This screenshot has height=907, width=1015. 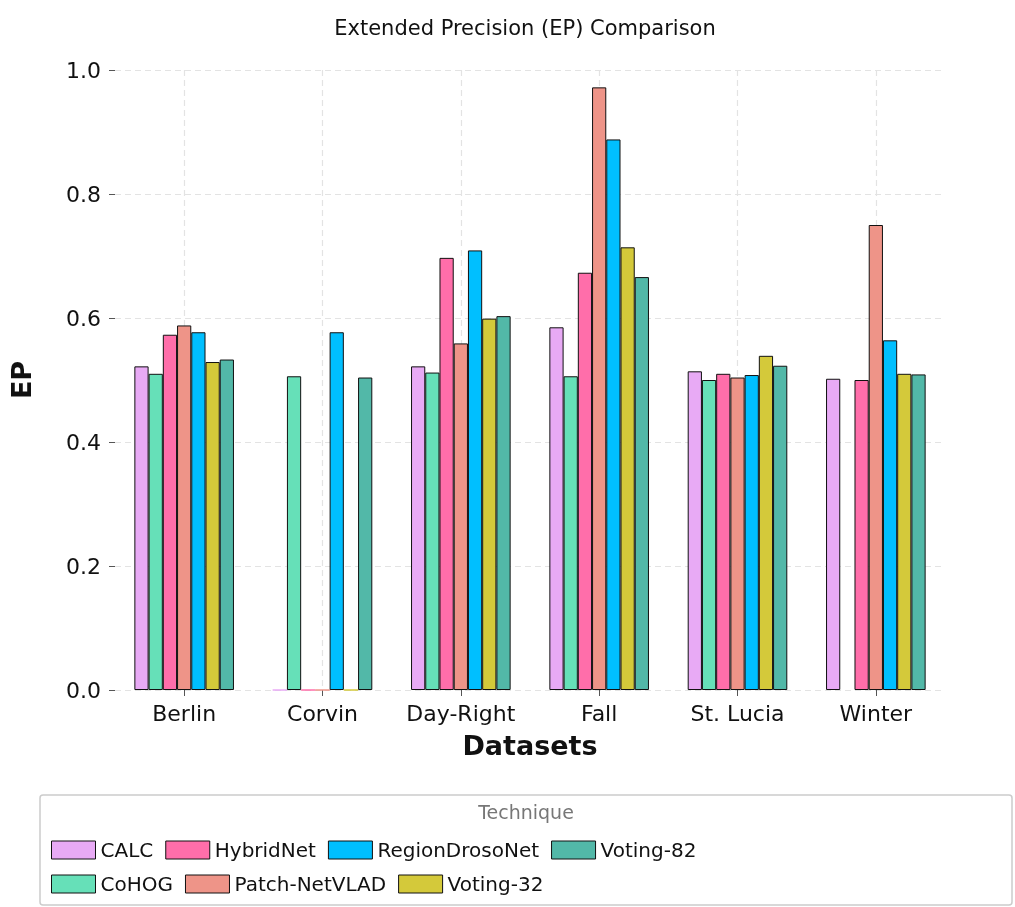 I want to click on x-tick-label: Corvin, so click(x=322, y=713).